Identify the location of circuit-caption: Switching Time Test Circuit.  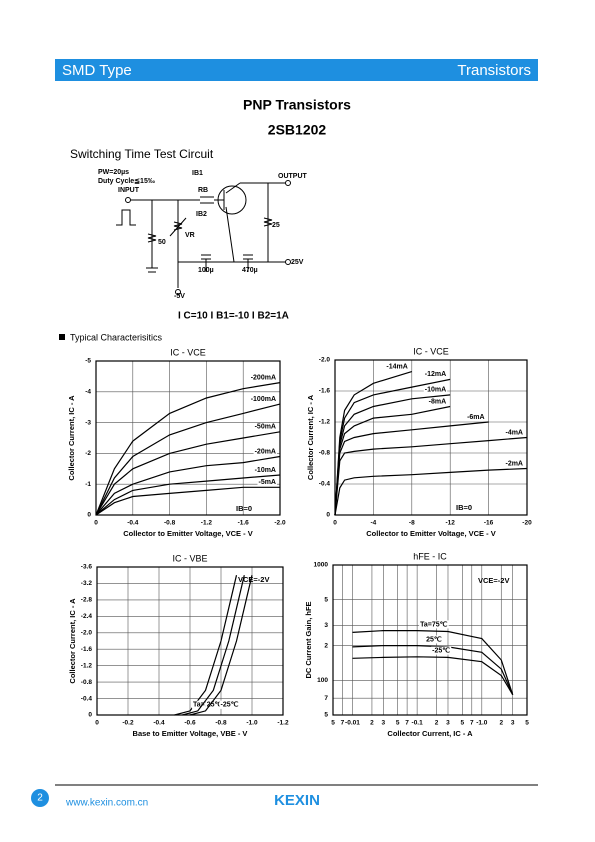
(142, 154).